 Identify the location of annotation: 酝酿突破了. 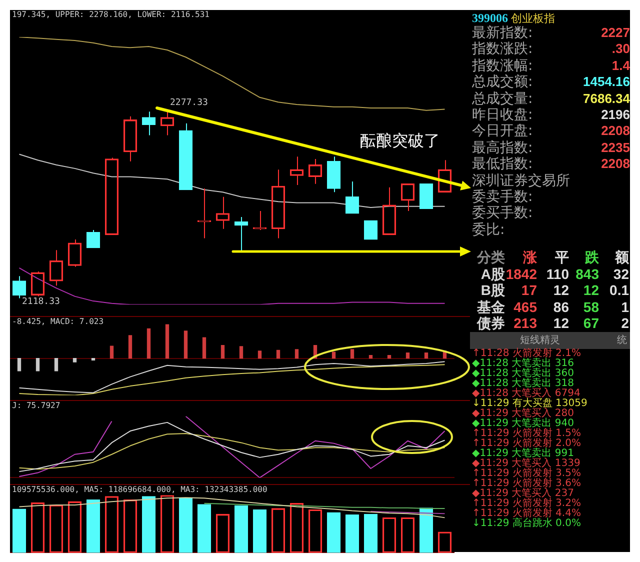
(400, 140).